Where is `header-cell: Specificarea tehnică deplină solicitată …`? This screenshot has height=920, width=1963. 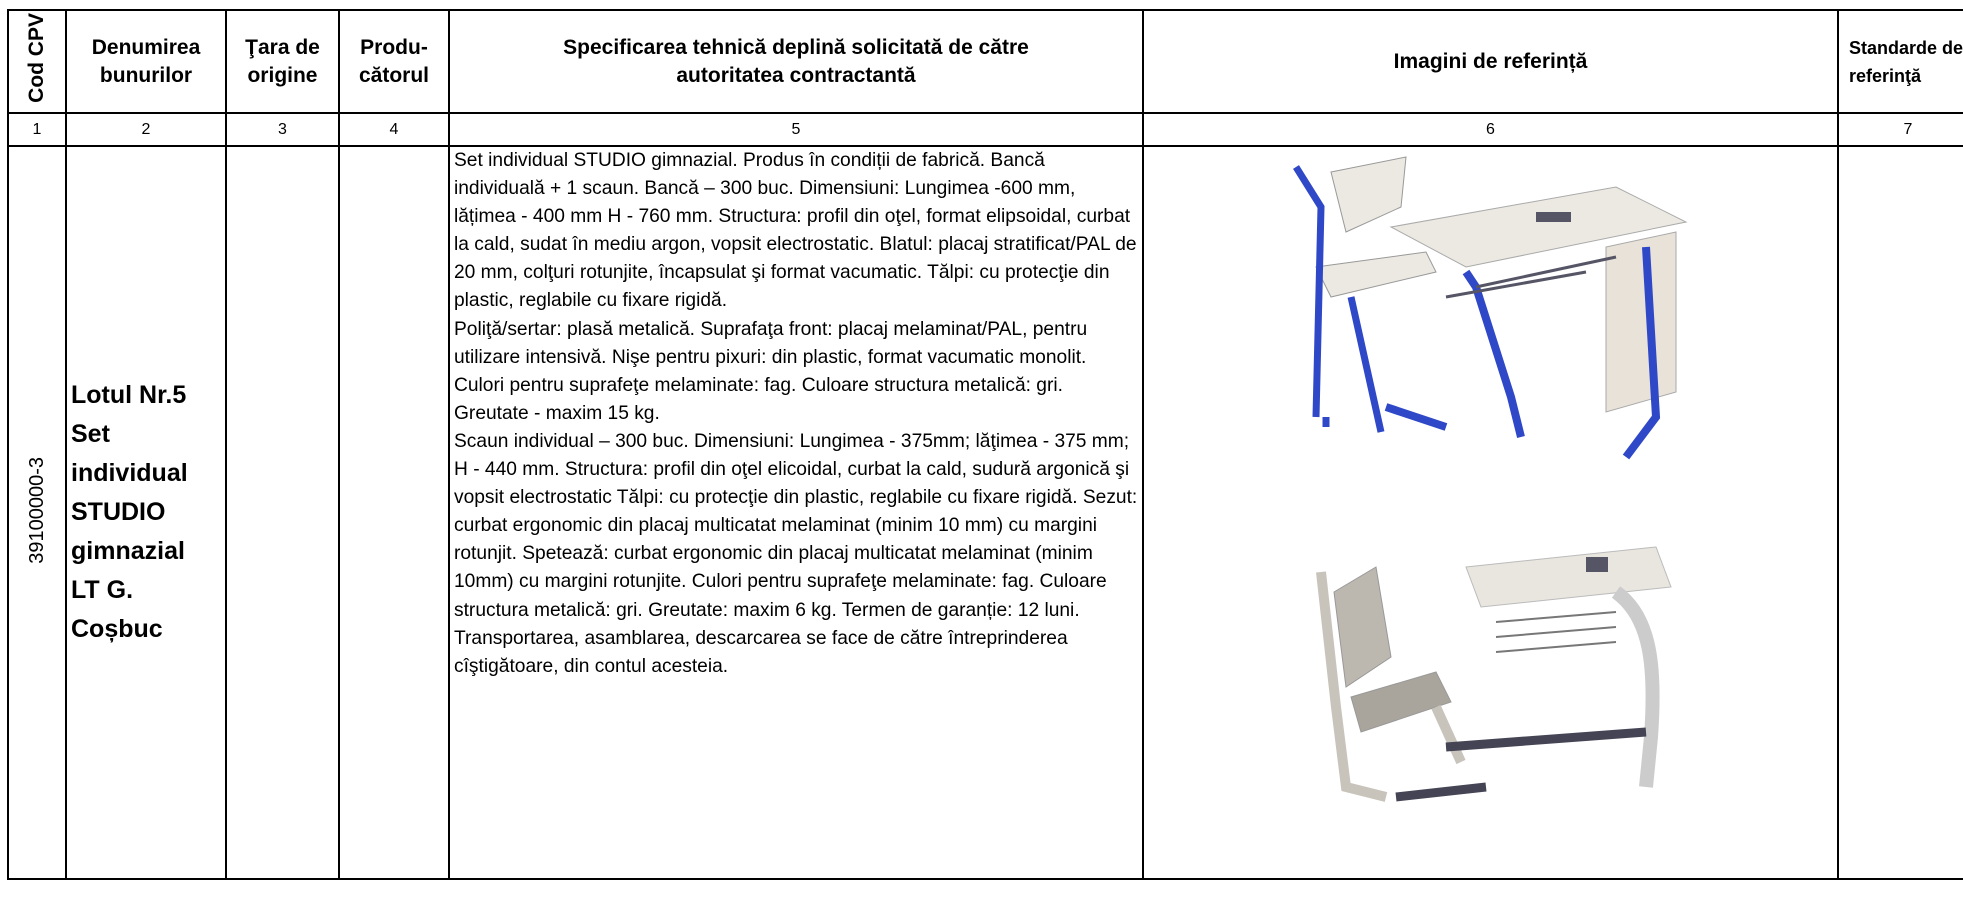
header-cell: Specificarea tehnică deplină solicitată … is located at coordinates (796, 61).